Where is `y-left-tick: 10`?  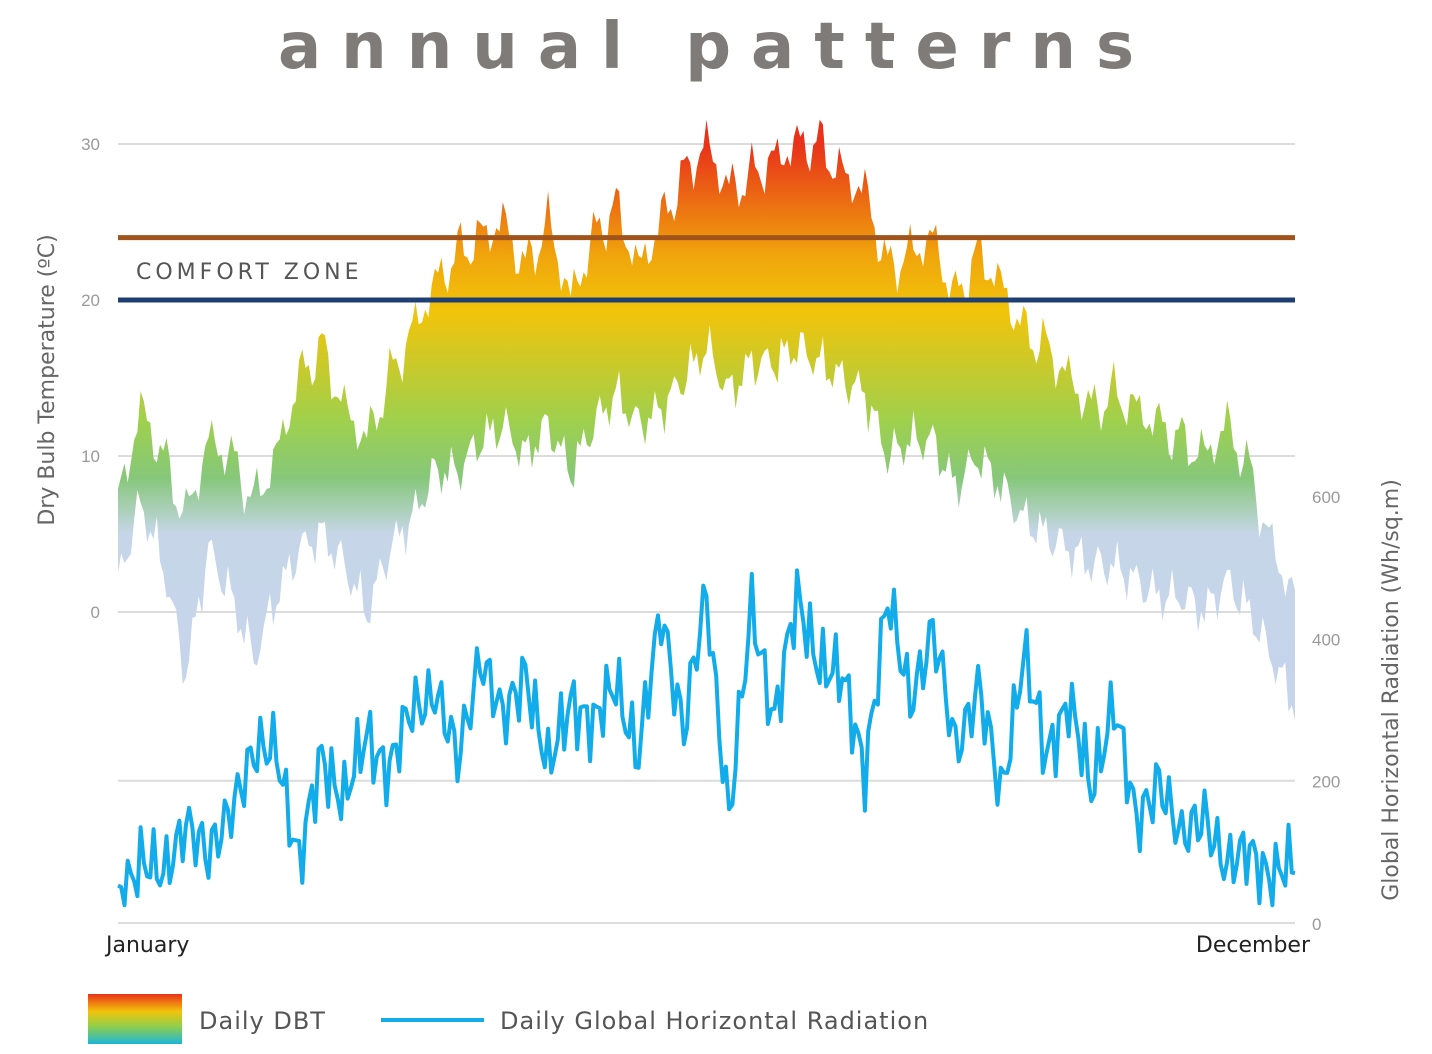 y-left-tick: 10 is located at coordinates (90, 456).